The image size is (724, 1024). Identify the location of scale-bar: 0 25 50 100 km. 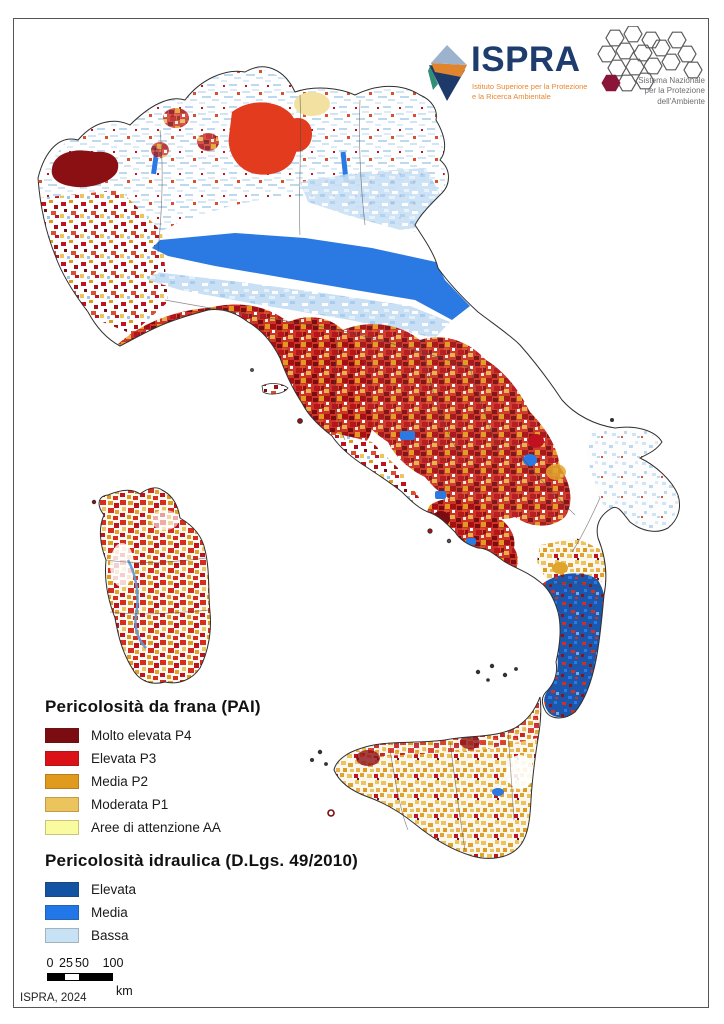
(117, 977).